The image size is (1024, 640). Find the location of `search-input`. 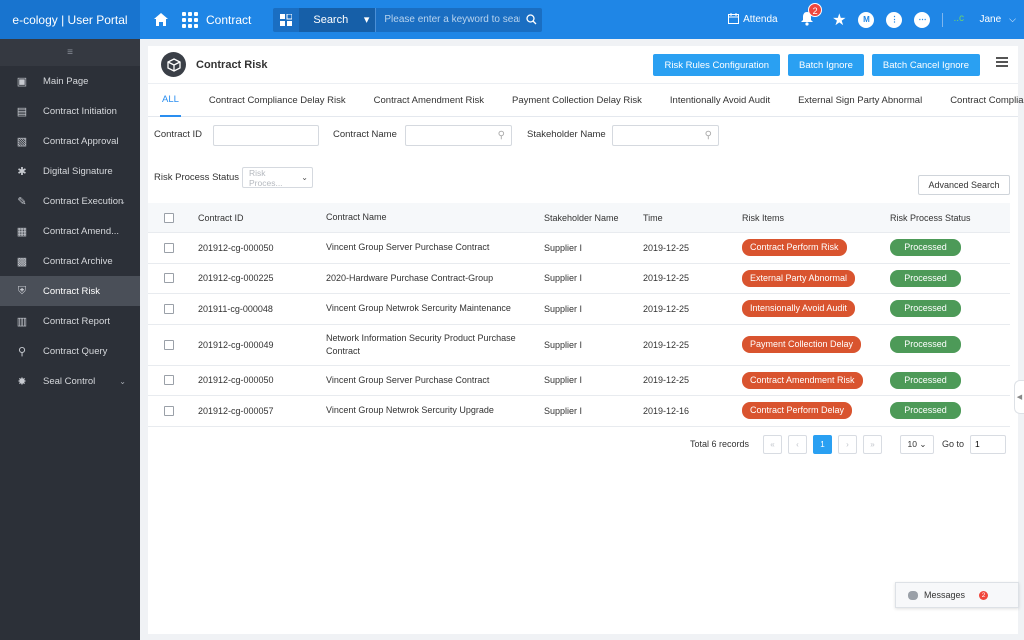

search-input is located at coordinates (448, 19).